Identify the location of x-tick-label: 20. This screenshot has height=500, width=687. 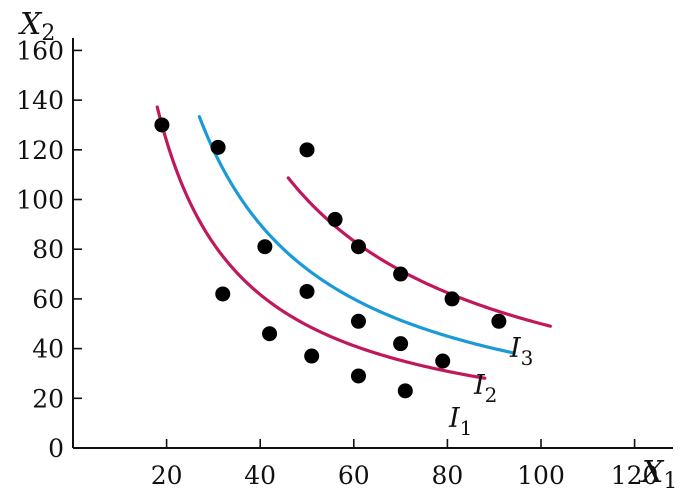
(167, 475).